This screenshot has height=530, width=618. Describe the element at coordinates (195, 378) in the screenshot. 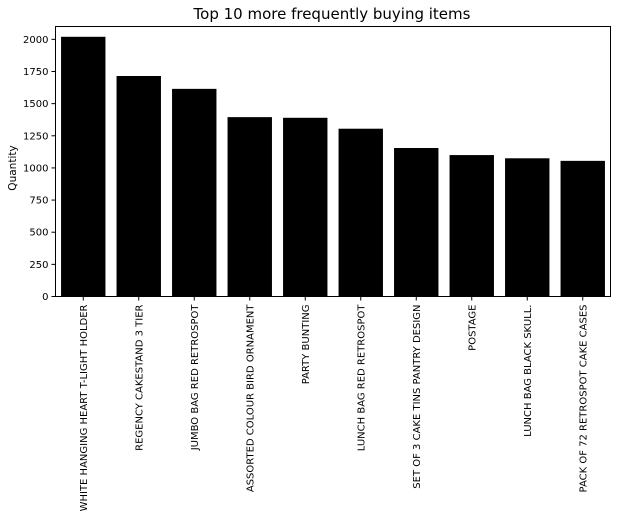

I see `x-tick-label: JUMBO BAG RED RETROSPOT` at that location.